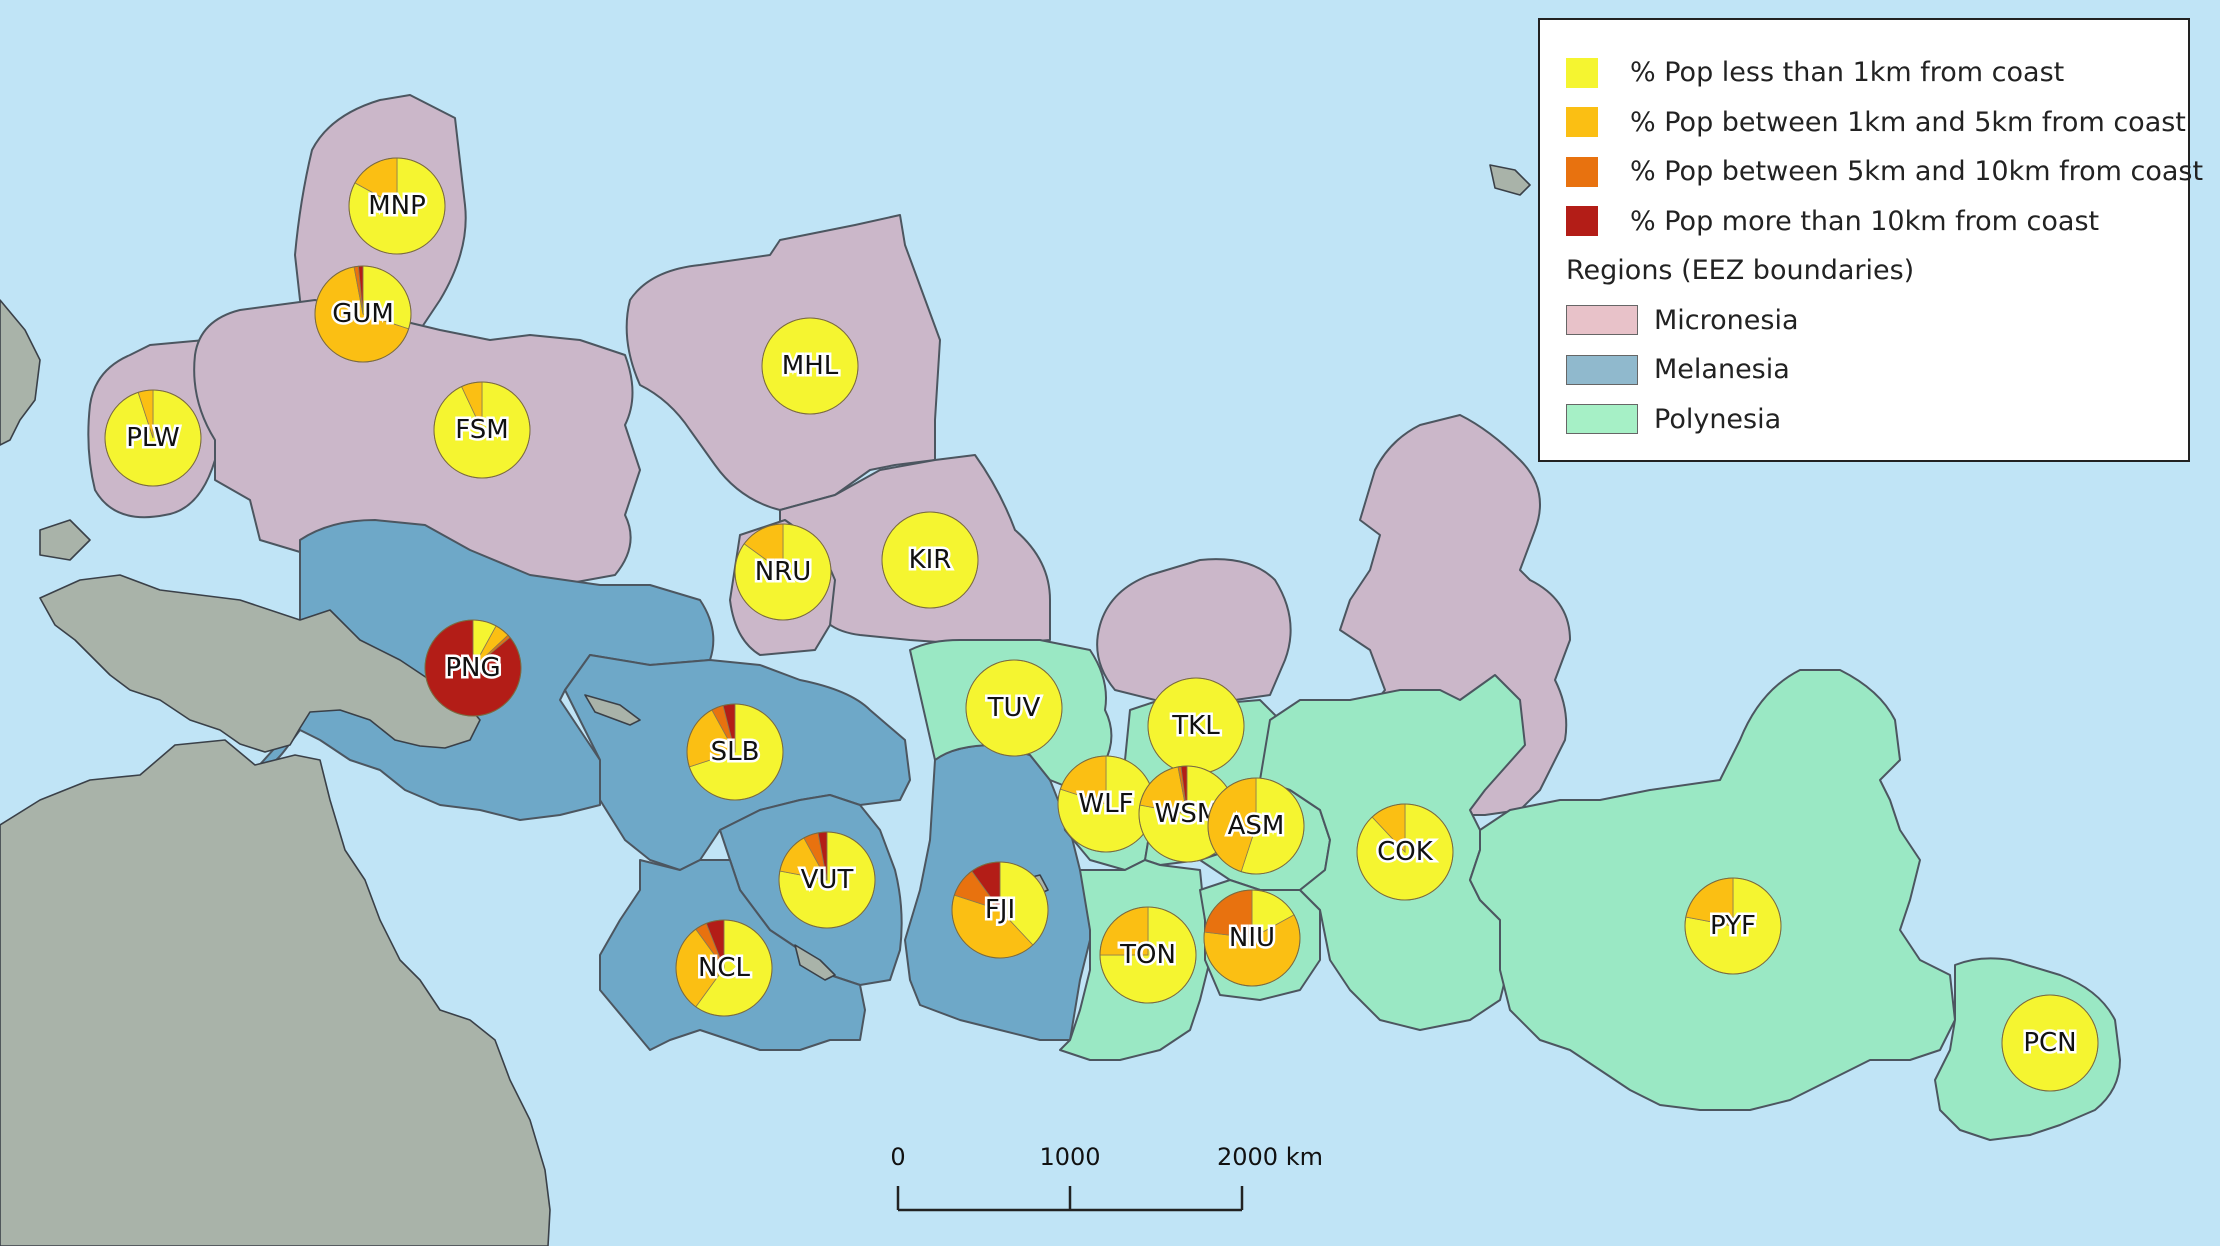 The height and width of the screenshot is (1246, 2220). Describe the element at coordinates (1582, 221) in the screenshot. I see `legend-swatch-gt10km` at that location.